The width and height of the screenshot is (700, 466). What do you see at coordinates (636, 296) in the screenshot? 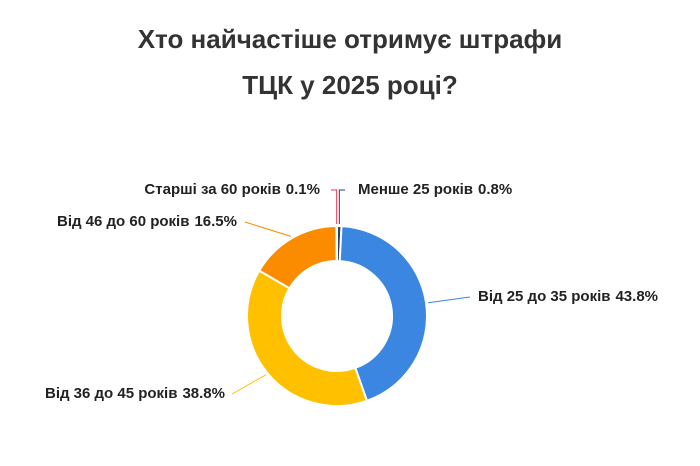
I see `value-label: 43.8%` at bounding box center [636, 296].